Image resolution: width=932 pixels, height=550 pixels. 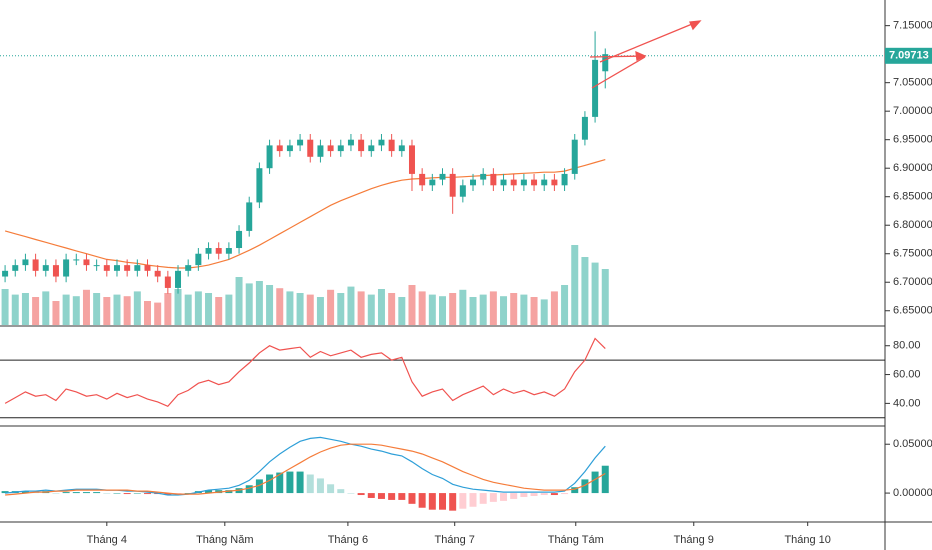 What do you see at coordinates (912, 140) in the screenshot?
I see `y-tick-label: 6.95000` at bounding box center [912, 140].